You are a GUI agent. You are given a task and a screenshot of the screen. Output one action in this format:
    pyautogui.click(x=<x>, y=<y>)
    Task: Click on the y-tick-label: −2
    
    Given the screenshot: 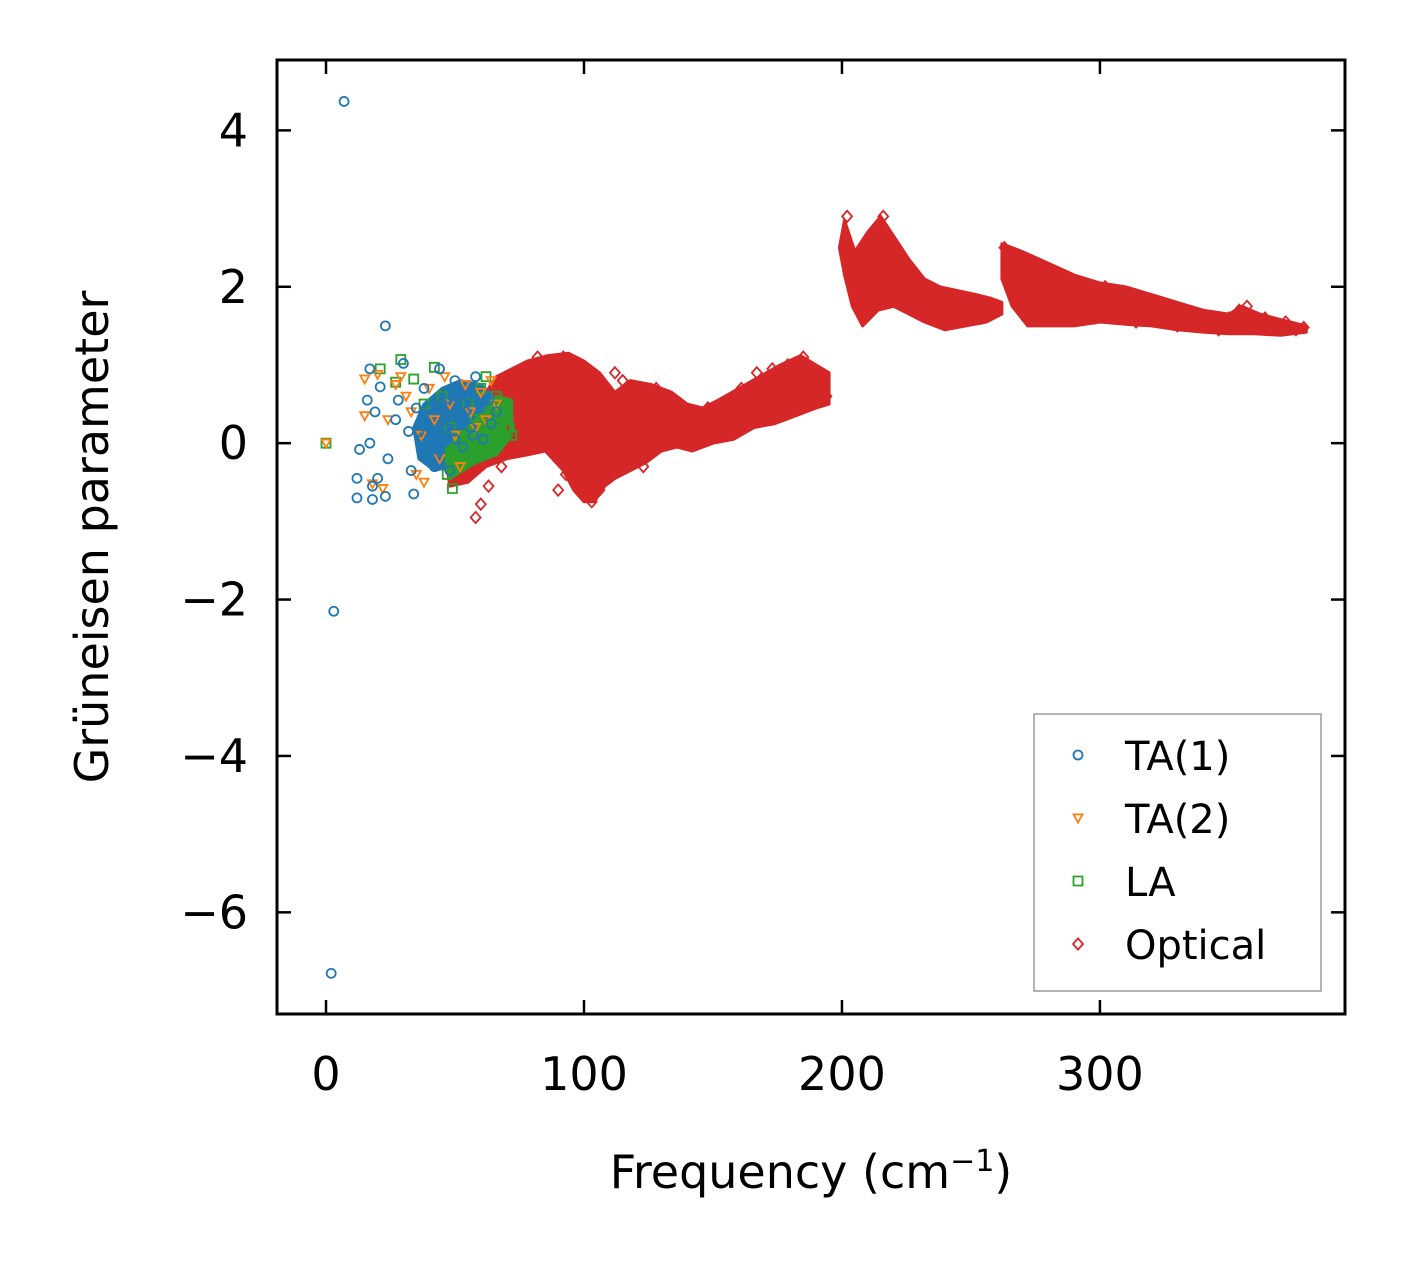 What is the action you would take?
    pyautogui.click(x=214, y=600)
    